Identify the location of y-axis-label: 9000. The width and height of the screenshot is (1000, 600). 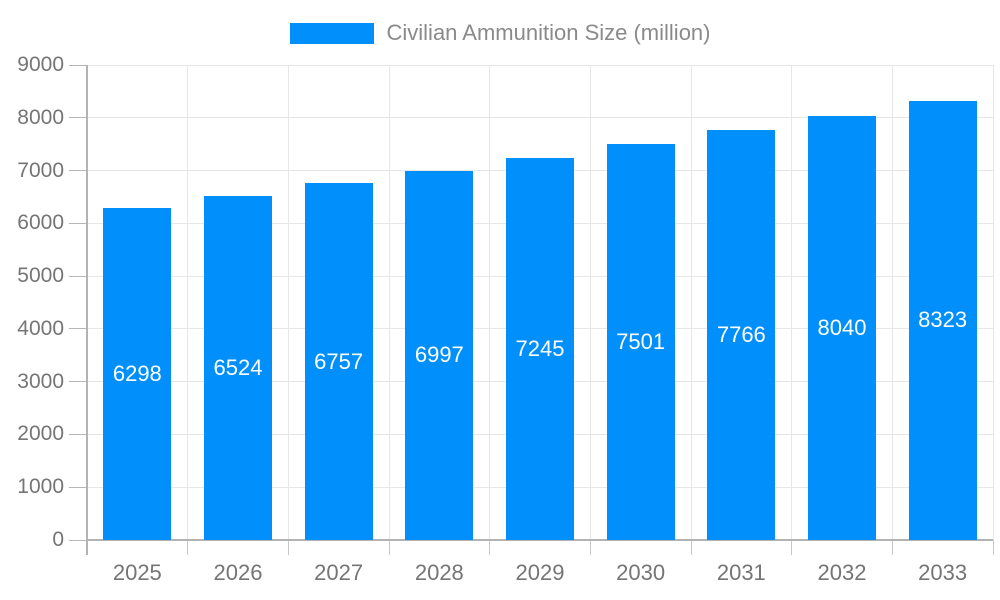
(40, 64).